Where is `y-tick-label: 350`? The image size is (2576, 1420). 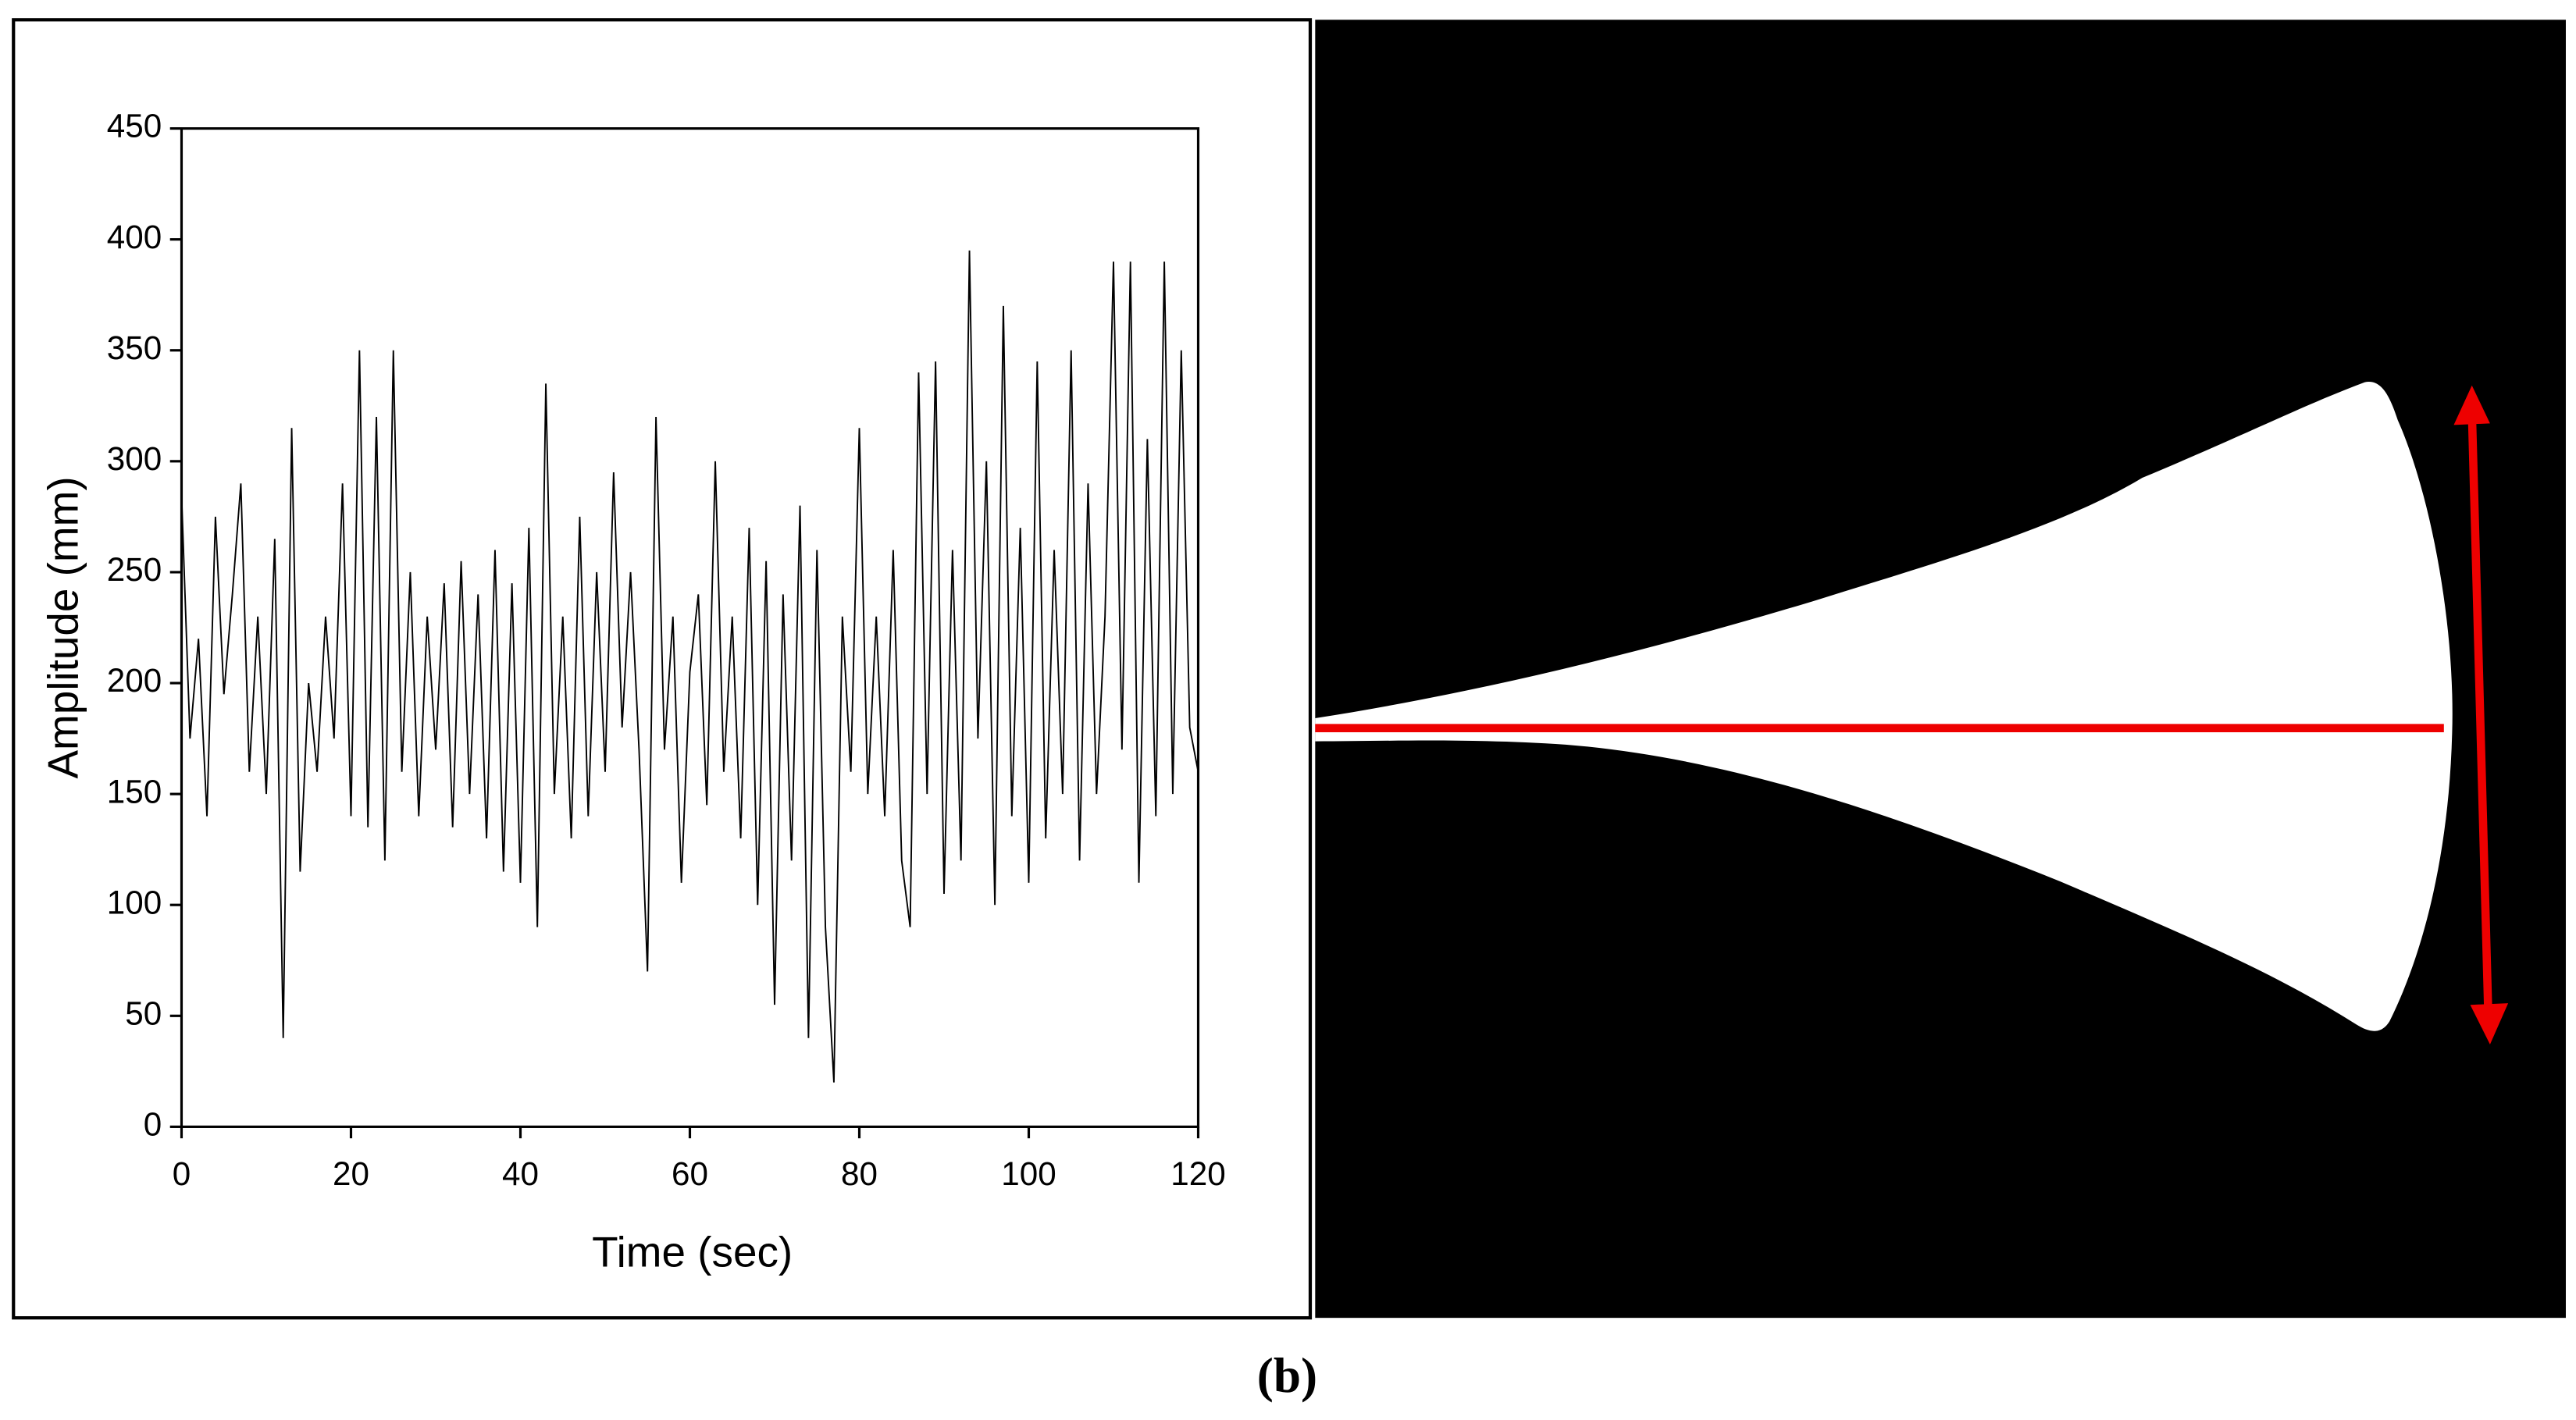 y-tick-label: 350 is located at coordinates (135, 347).